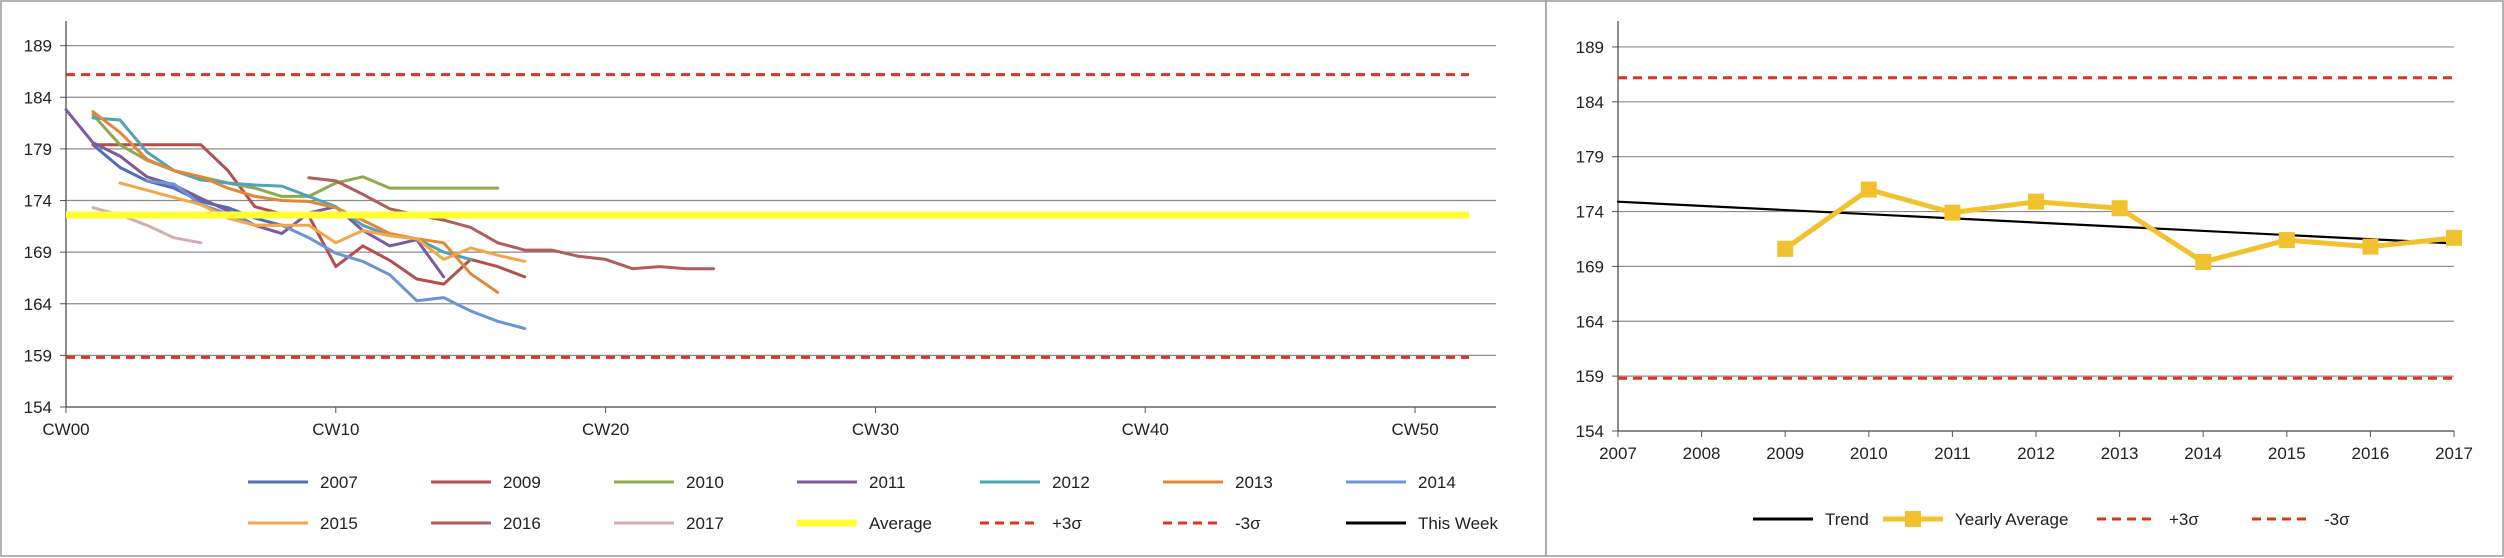  What do you see at coordinates (851, 482) in the screenshot?
I see `legend-item-2011: 2011` at bounding box center [851, 482].